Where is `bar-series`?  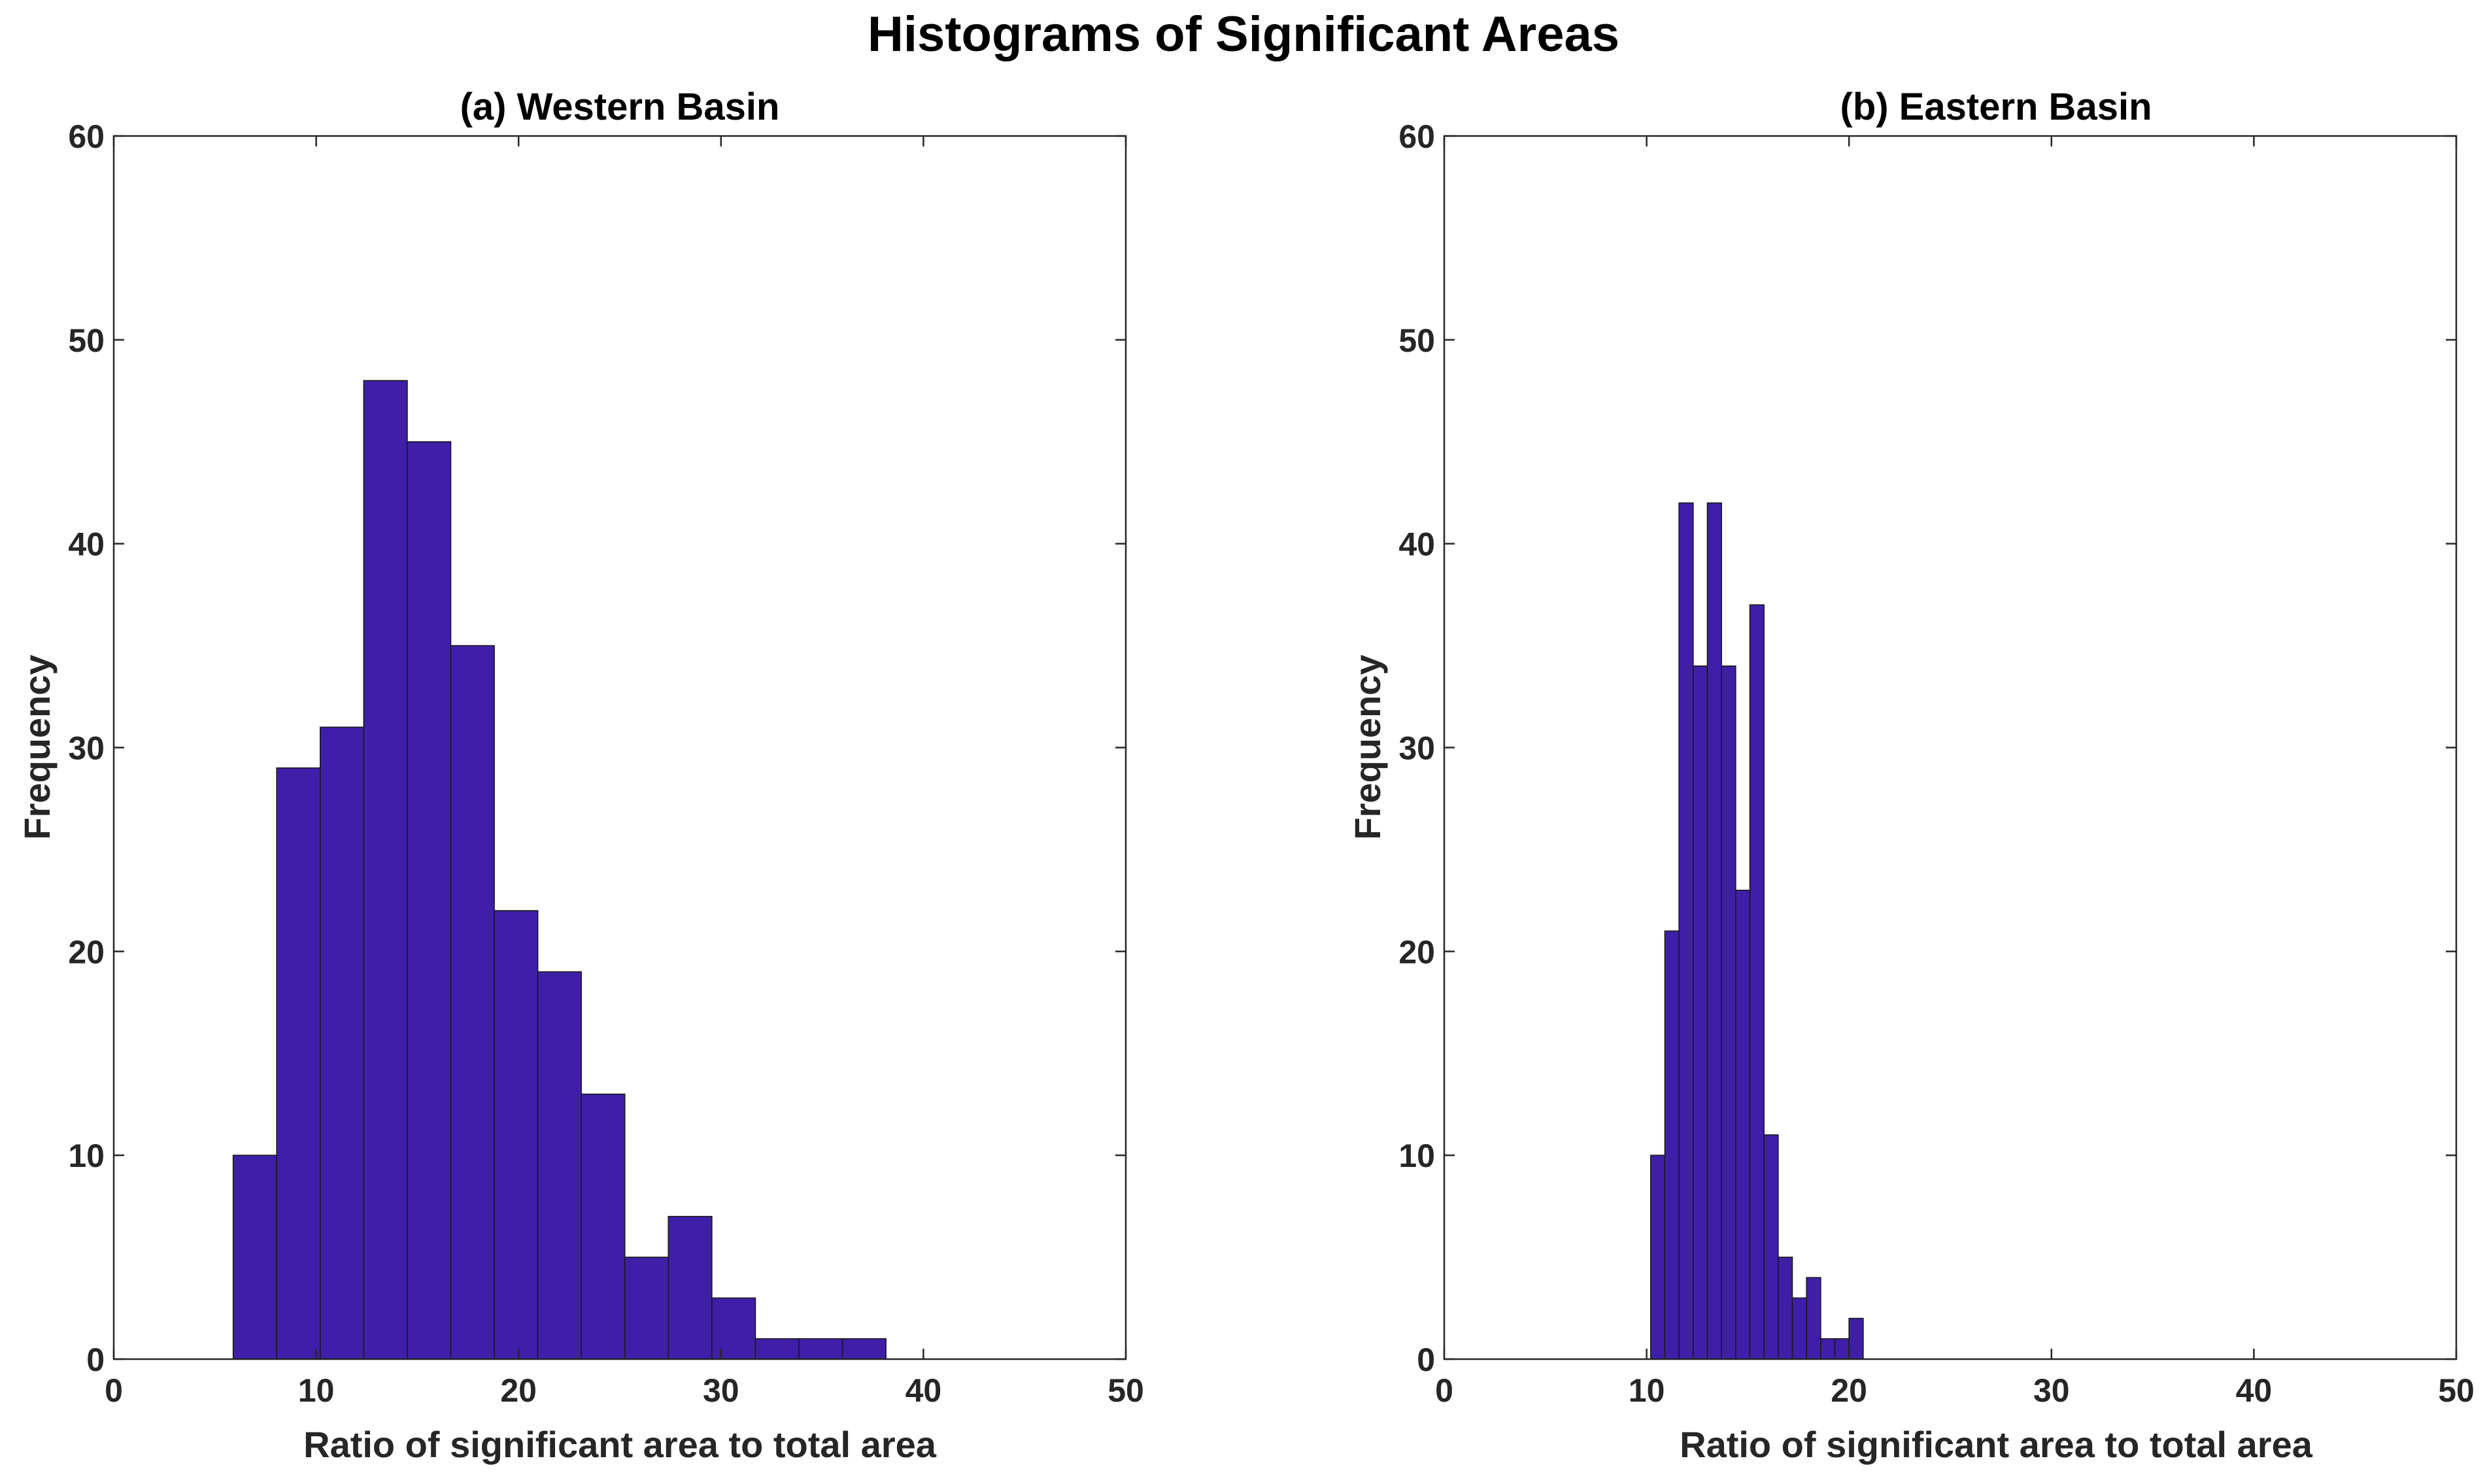 bar-series is located at coordinates (1757, 931).